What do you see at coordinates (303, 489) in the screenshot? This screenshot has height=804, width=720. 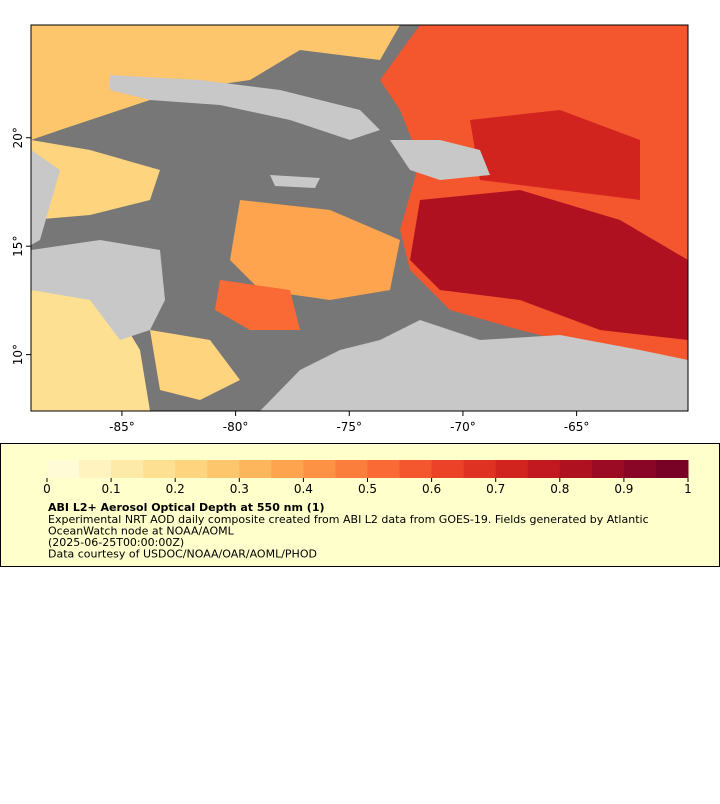 I see `colorbar-tick-label: 0.4` at bounding box center [303, 489].